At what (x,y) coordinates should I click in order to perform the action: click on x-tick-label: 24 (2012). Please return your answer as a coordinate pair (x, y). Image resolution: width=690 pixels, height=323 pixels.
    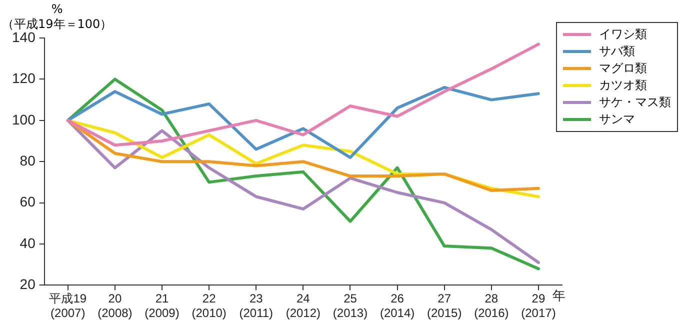
    Looking at the image, I should click on (303, 306).